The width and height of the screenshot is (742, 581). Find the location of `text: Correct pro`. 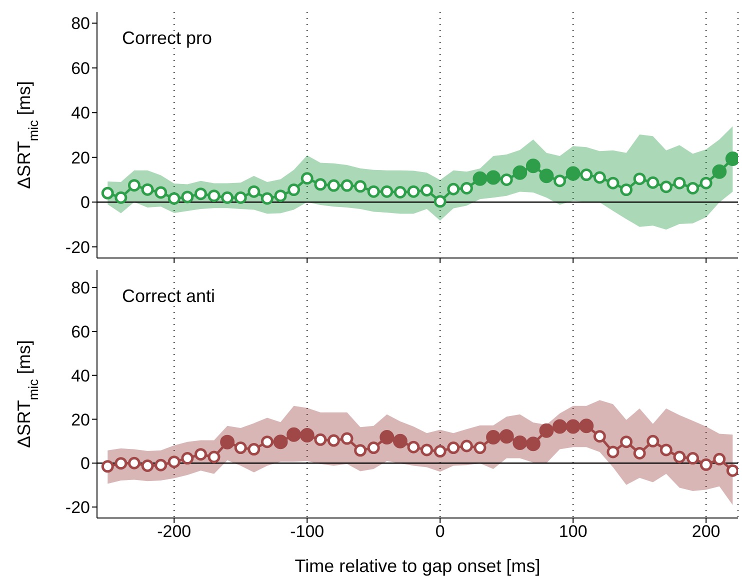

text: Correct pro is located at coordinates (167, 38).